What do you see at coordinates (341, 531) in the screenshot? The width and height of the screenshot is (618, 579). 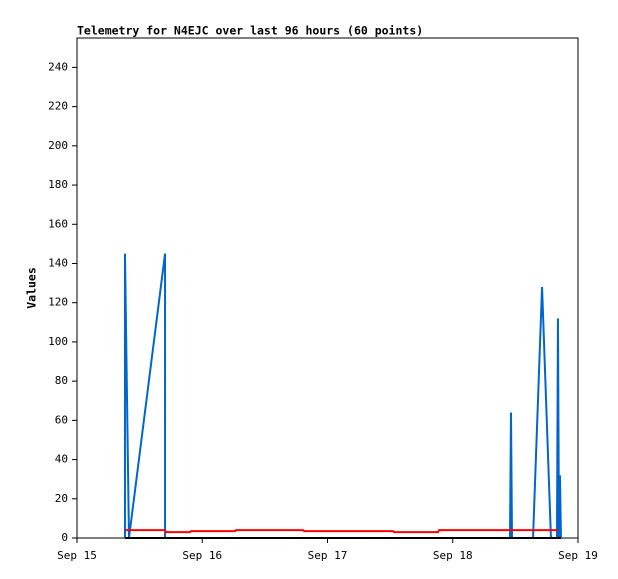 I see `series-line` at bounding box center [341, 531].